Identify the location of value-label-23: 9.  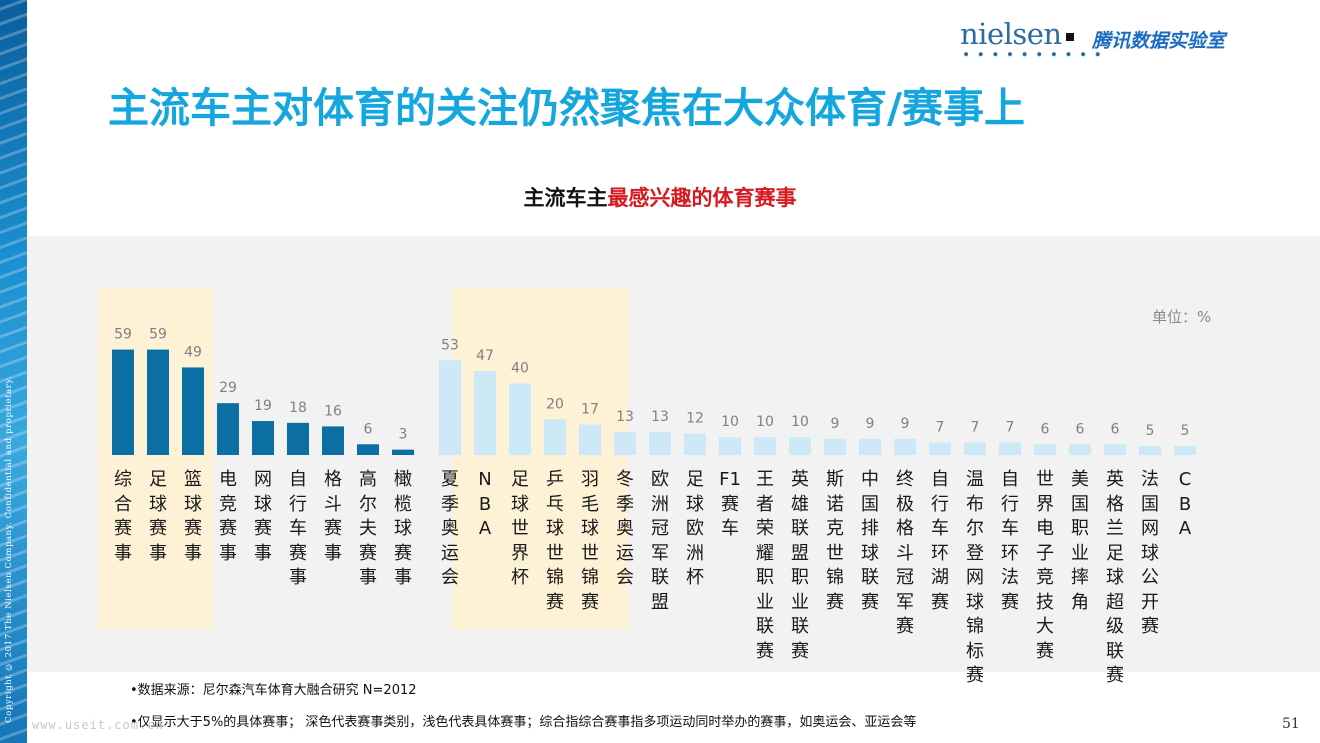
(905, 424).